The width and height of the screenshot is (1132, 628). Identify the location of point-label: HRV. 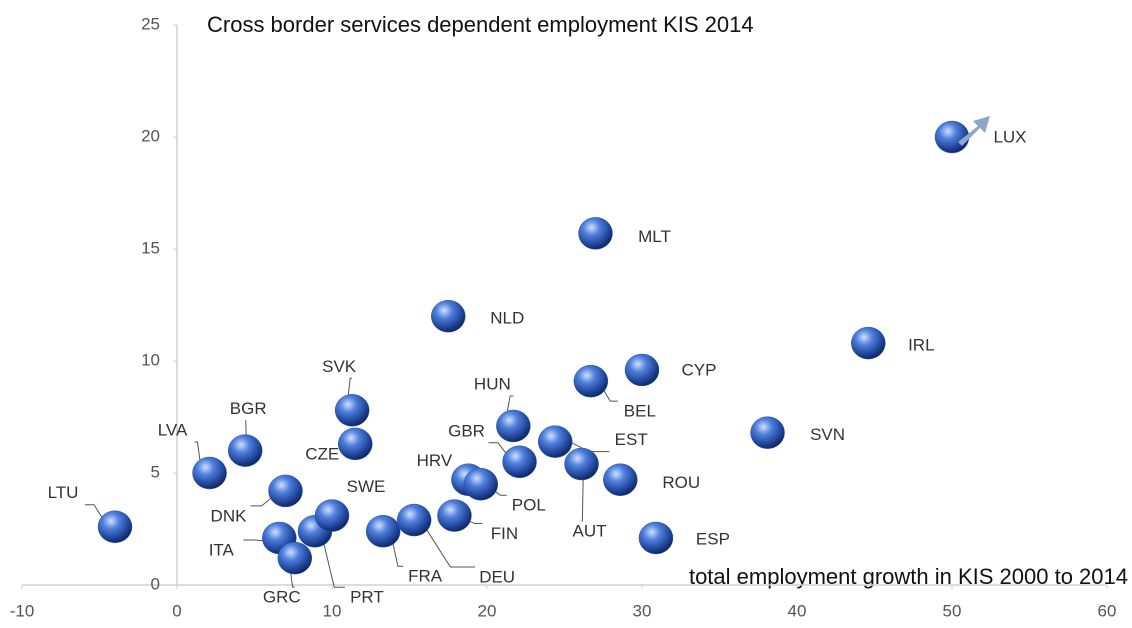
(435, 460).